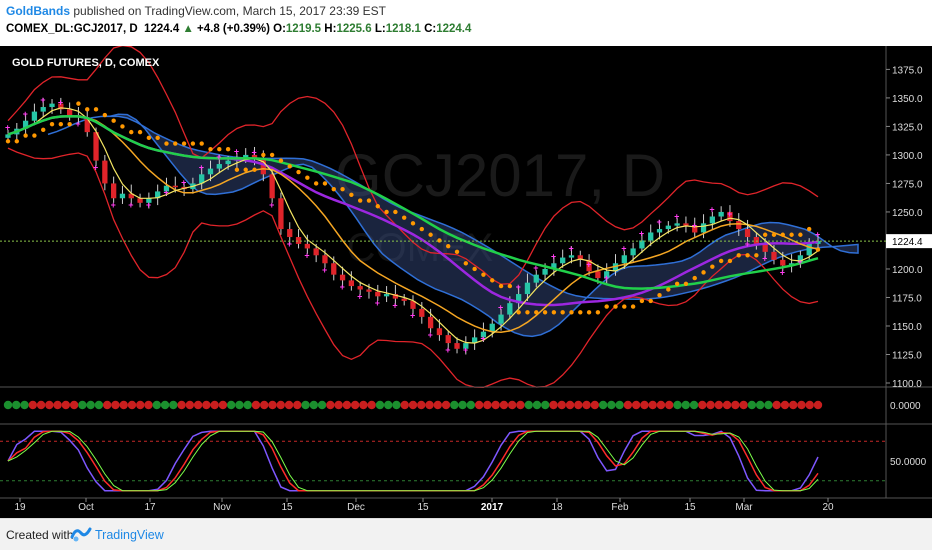 This screenshot has height=550, width=932. What do you see at coordinates (907, 127) in the screenshot?
I see `price-tick-label: 1325.0` at bounding box center [907, 127].